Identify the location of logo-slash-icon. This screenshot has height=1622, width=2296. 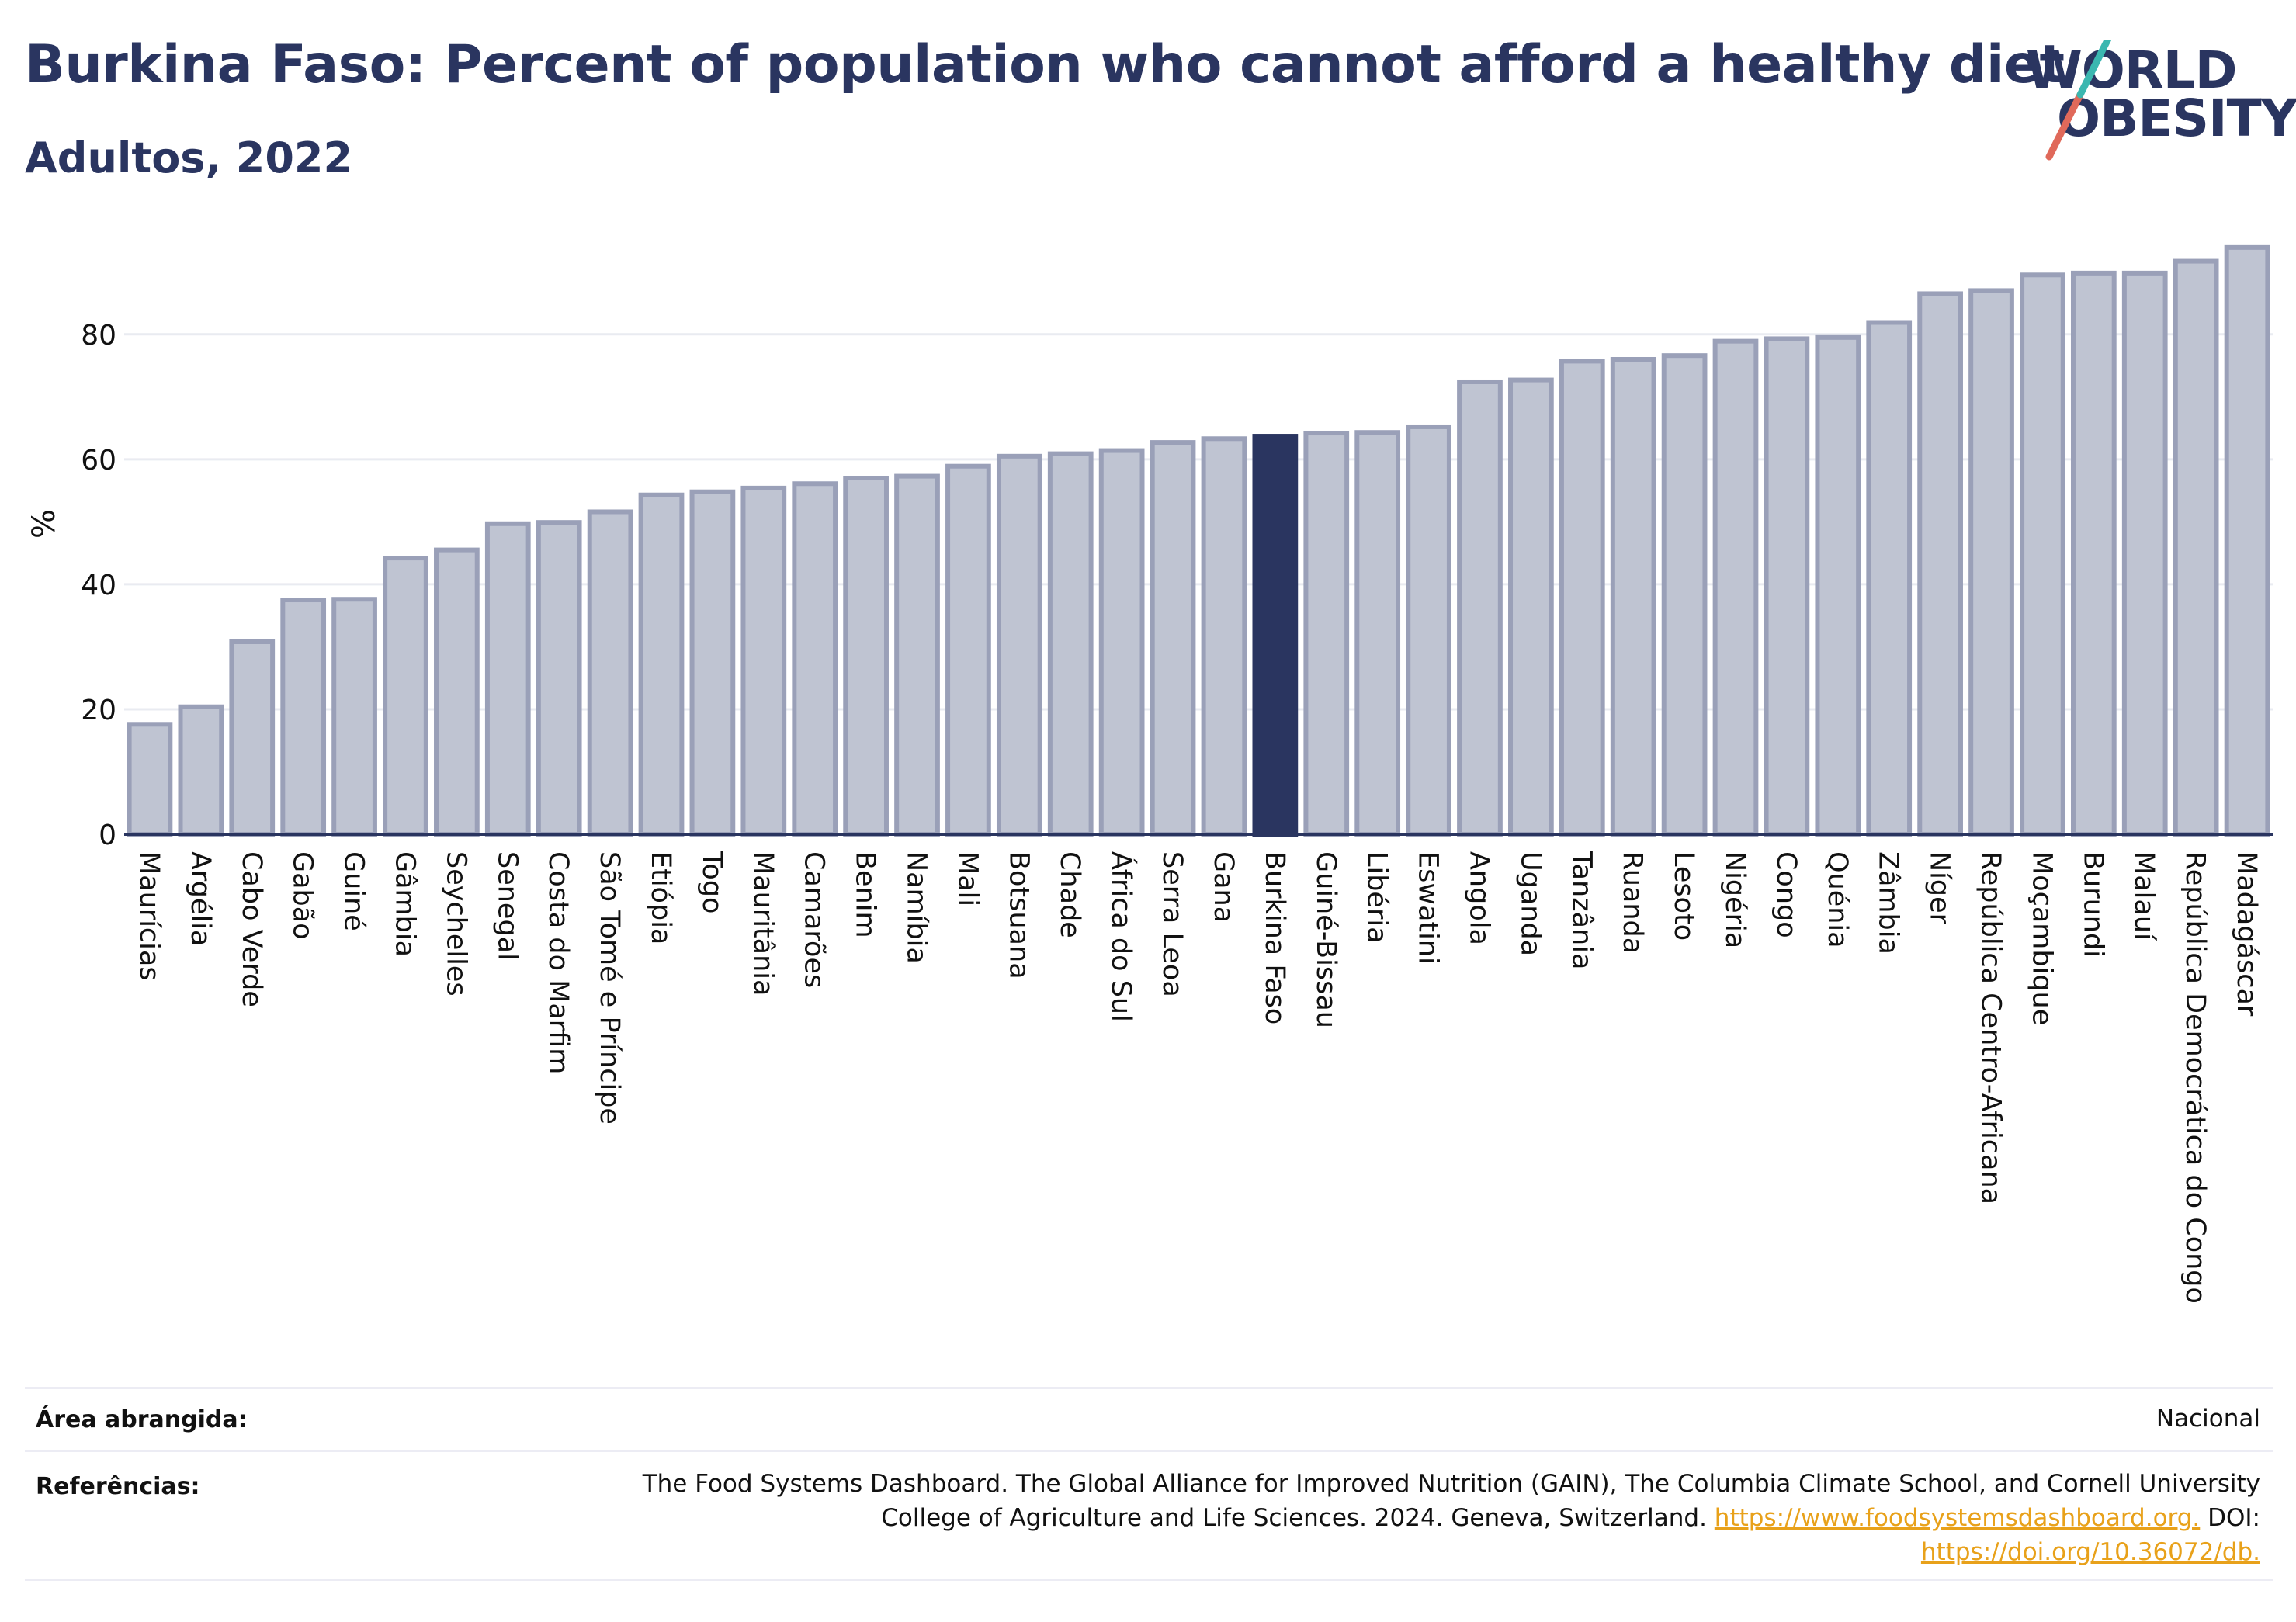
(2078, 101).